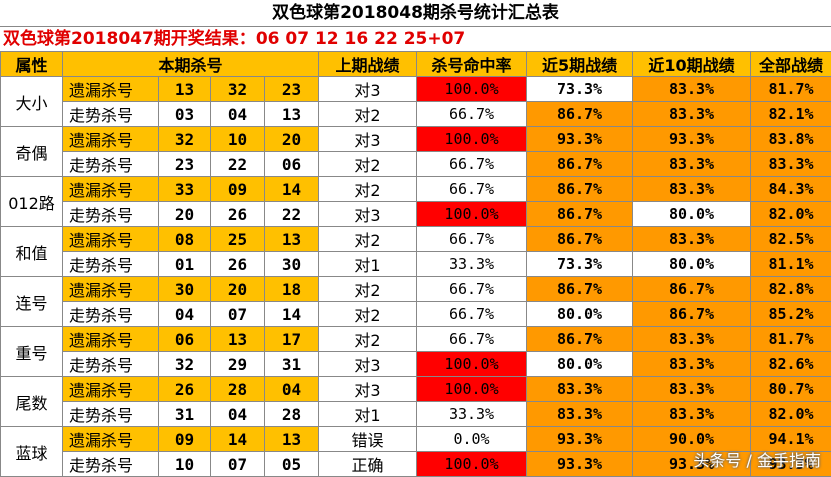  Describe the element at coordinates (129, 39) in the screenshot. I see `draw-result-label: 双色球第2018047期开奖结果：` at that location.